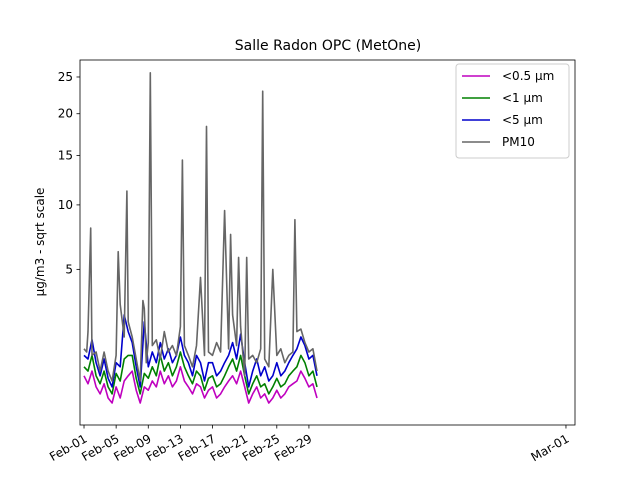 This screenshot has width=640, height=480. I want to click on legend-label-0: <0.5 µm, so click(528, 76).